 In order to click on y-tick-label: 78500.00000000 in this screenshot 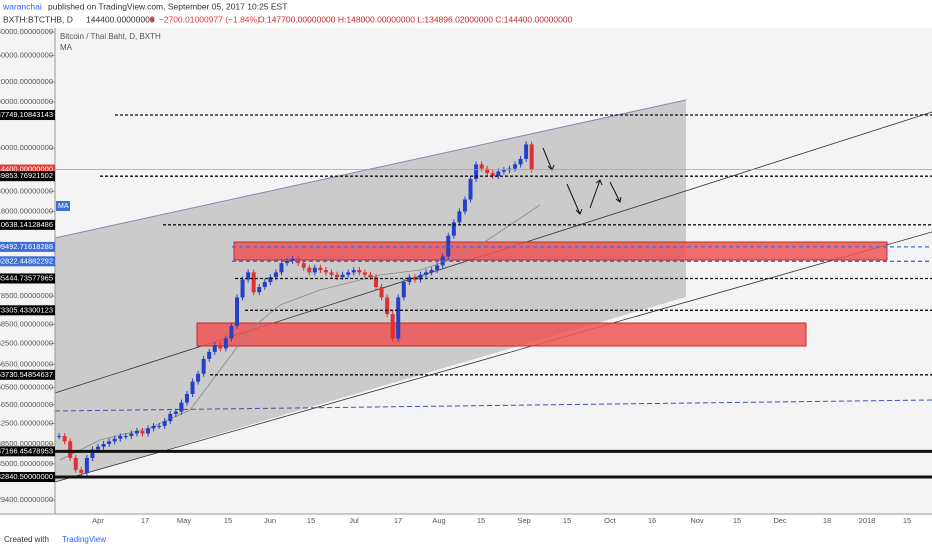, I will do `click(26, 295)`.